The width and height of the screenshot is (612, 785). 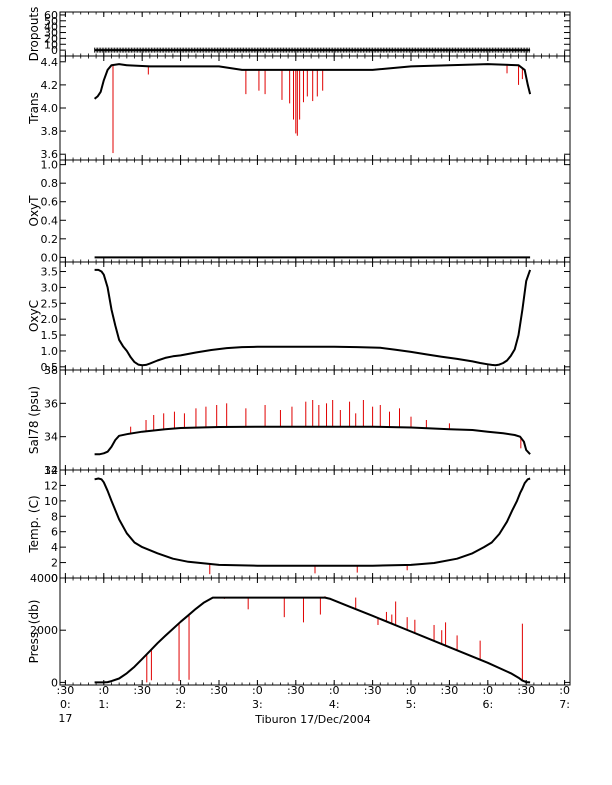 What do you see at coordinates (51, 21) in the screenshot?
I see `y-tick-label: 50` at bounding box center [51, 21].